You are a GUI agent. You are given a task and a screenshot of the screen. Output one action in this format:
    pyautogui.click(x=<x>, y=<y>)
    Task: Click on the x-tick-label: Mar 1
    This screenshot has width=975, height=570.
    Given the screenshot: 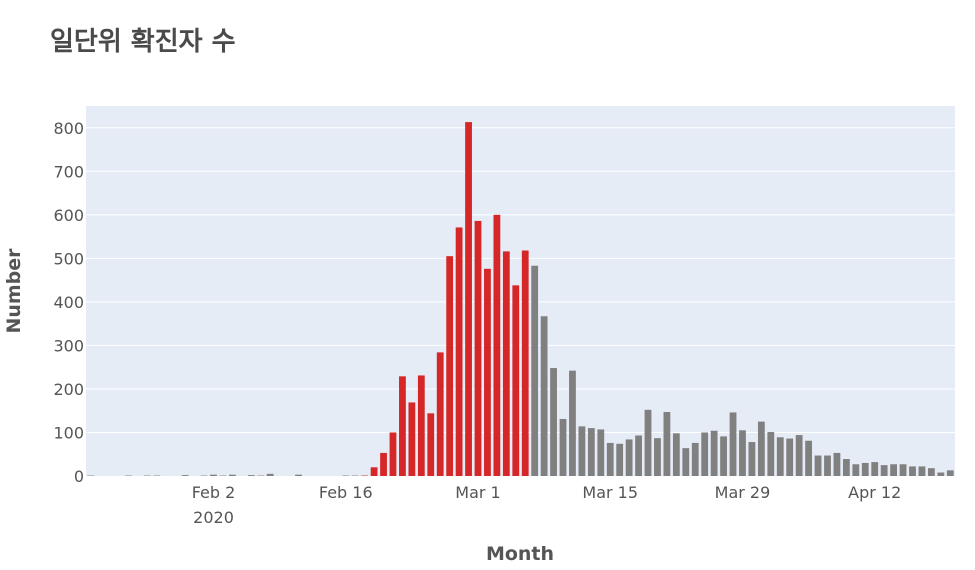 What is the action you would take?
    pyautogui.click(x=477, y=492)
    